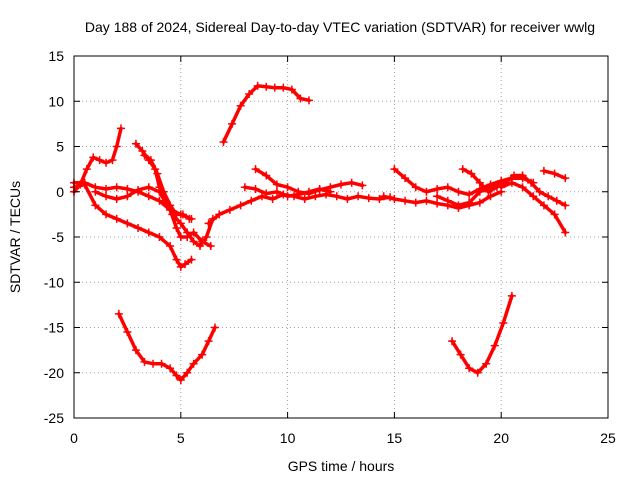 The height and width of the screenshot is (480, 640). Describe the element at coordinates (54, 328) in the screenshot. I see `y-tick-label: -15` at that location.